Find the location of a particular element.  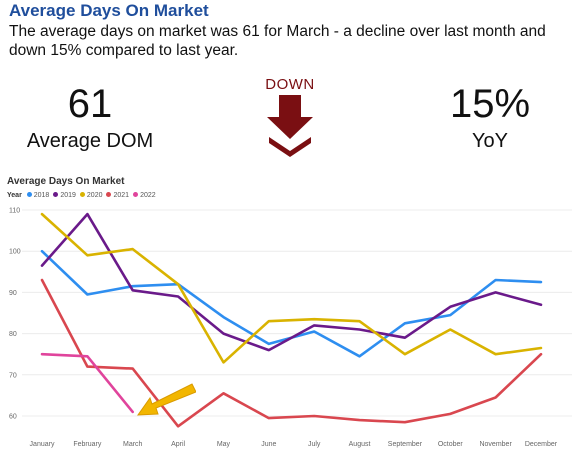

average-dom-value: 61 is located at coordinates (90, 104).